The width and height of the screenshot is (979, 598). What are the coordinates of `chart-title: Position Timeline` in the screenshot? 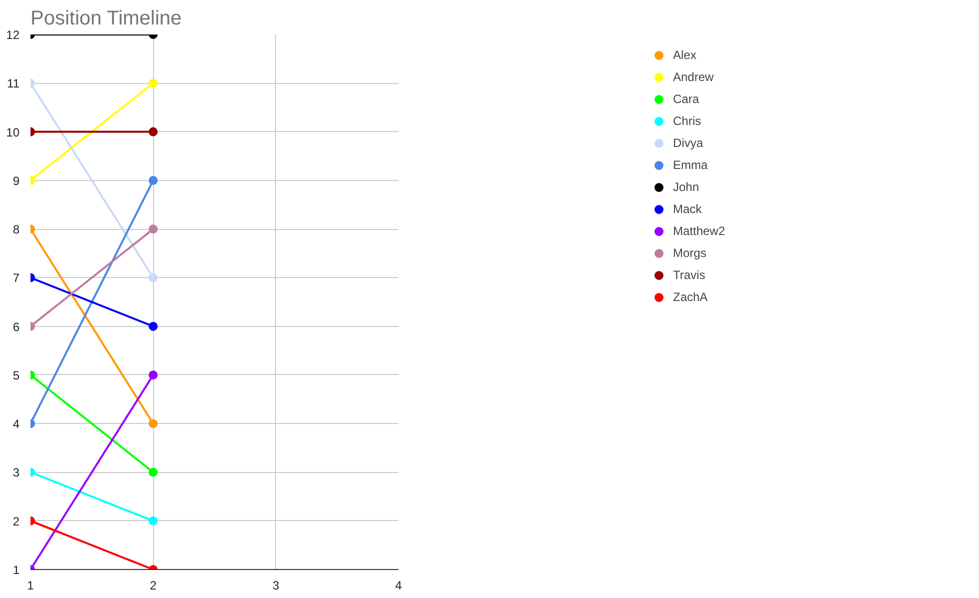 It's located at (106, 19).